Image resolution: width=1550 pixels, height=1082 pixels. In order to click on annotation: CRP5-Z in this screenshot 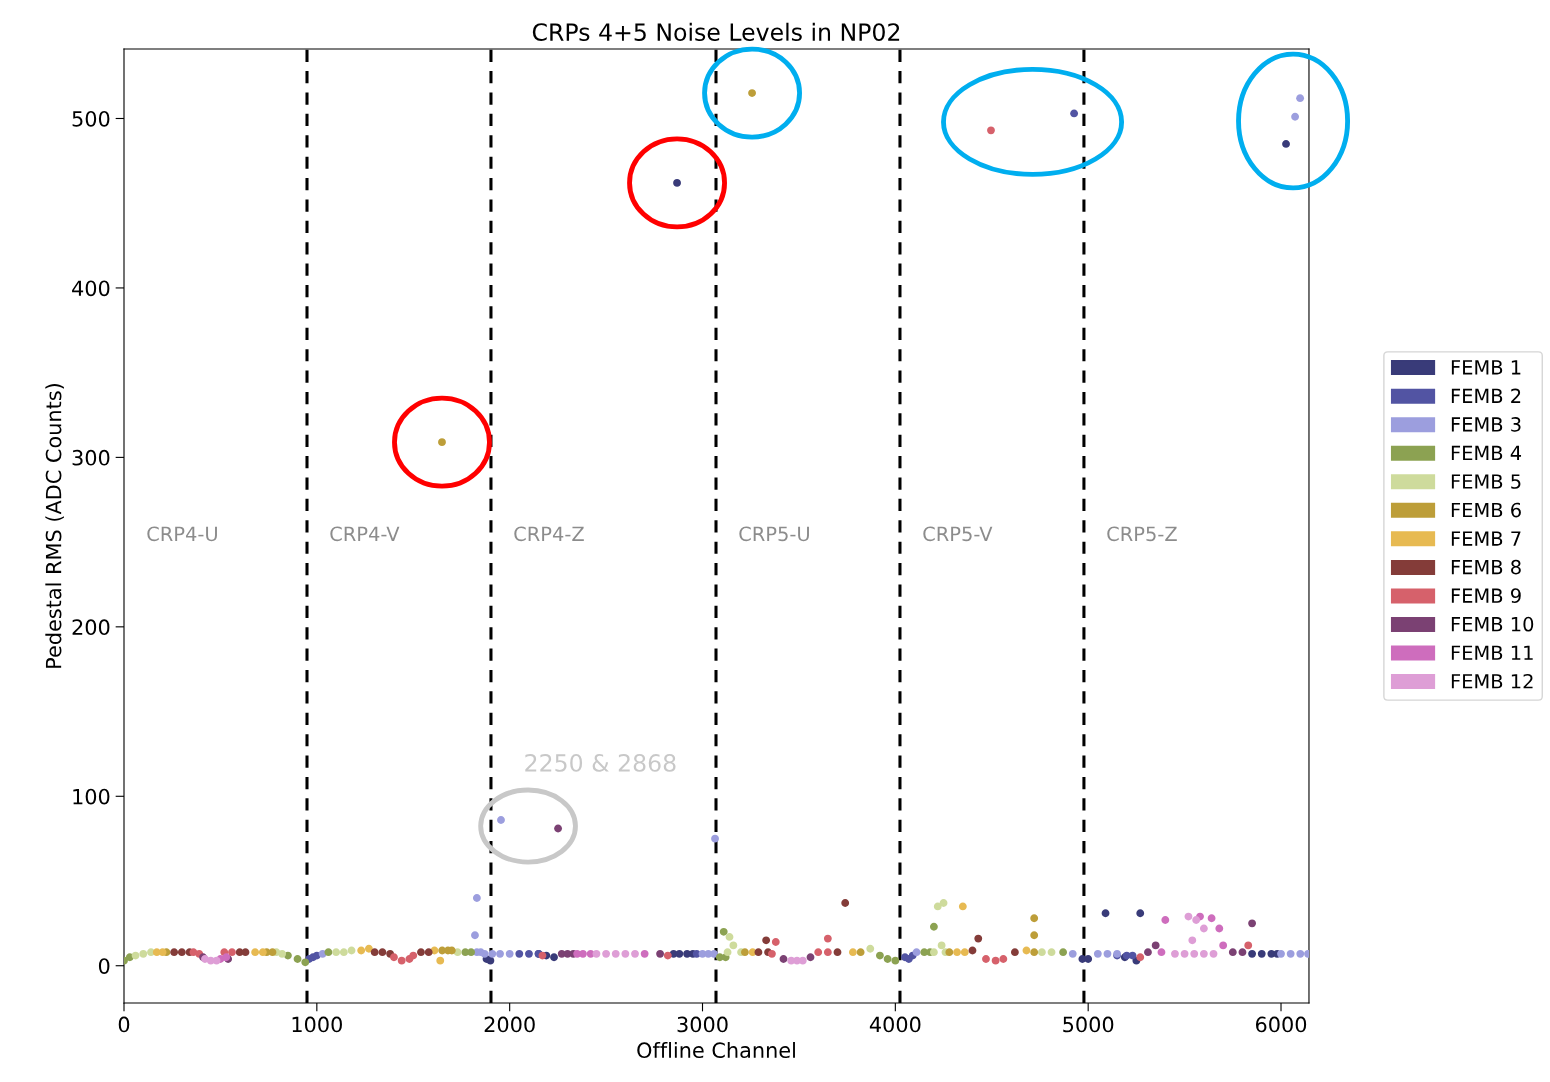, I will do `click(1142, 534)`.